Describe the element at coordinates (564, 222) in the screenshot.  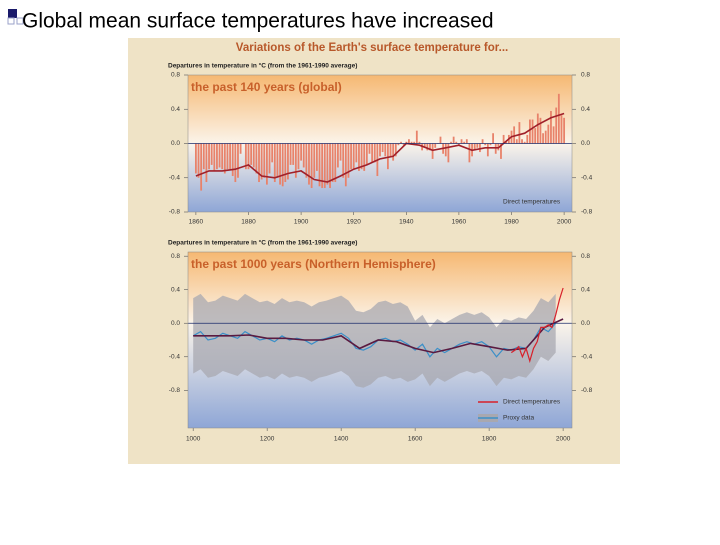
I see `x-tick-label: 2000` at that location.